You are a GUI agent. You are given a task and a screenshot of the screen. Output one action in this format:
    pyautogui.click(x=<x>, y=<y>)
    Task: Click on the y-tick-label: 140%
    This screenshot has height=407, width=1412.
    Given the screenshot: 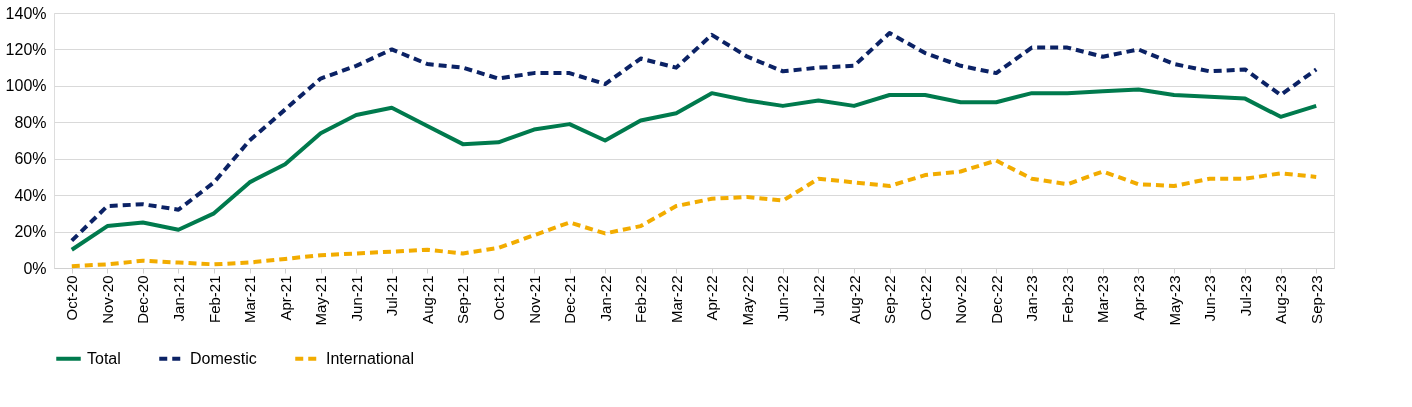 What is the action you would take?
    pyautogui.click(x=26, y=13)
    